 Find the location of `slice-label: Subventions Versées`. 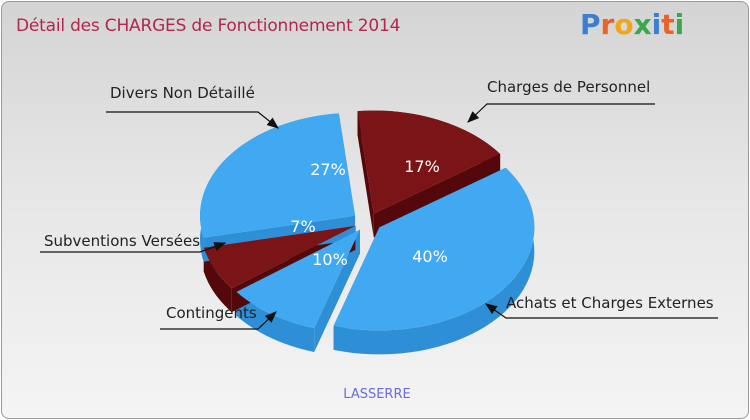

slice-label: Subventions Versées is located at coordinates (122, 241).